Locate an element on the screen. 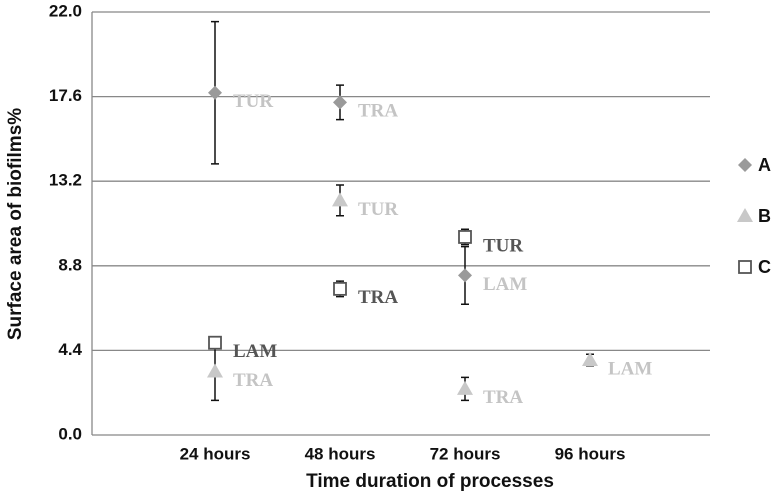 Image resolution: width=774 pixels, height=498 pixels. y-axis-title: Surface area of biofilms% is located at coordinates (15, 224).